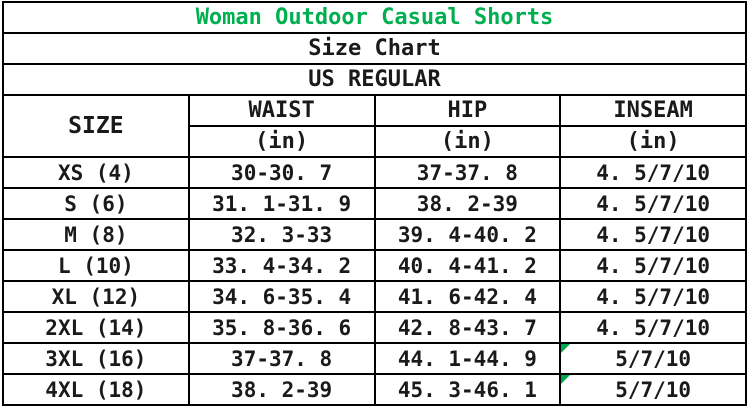 The image size is (749, 417). What do you see at coordinates (467, 358) in the screenshot?
I see `hip-cell: 44. 1-44. 9` at bounding box center [467, 358].